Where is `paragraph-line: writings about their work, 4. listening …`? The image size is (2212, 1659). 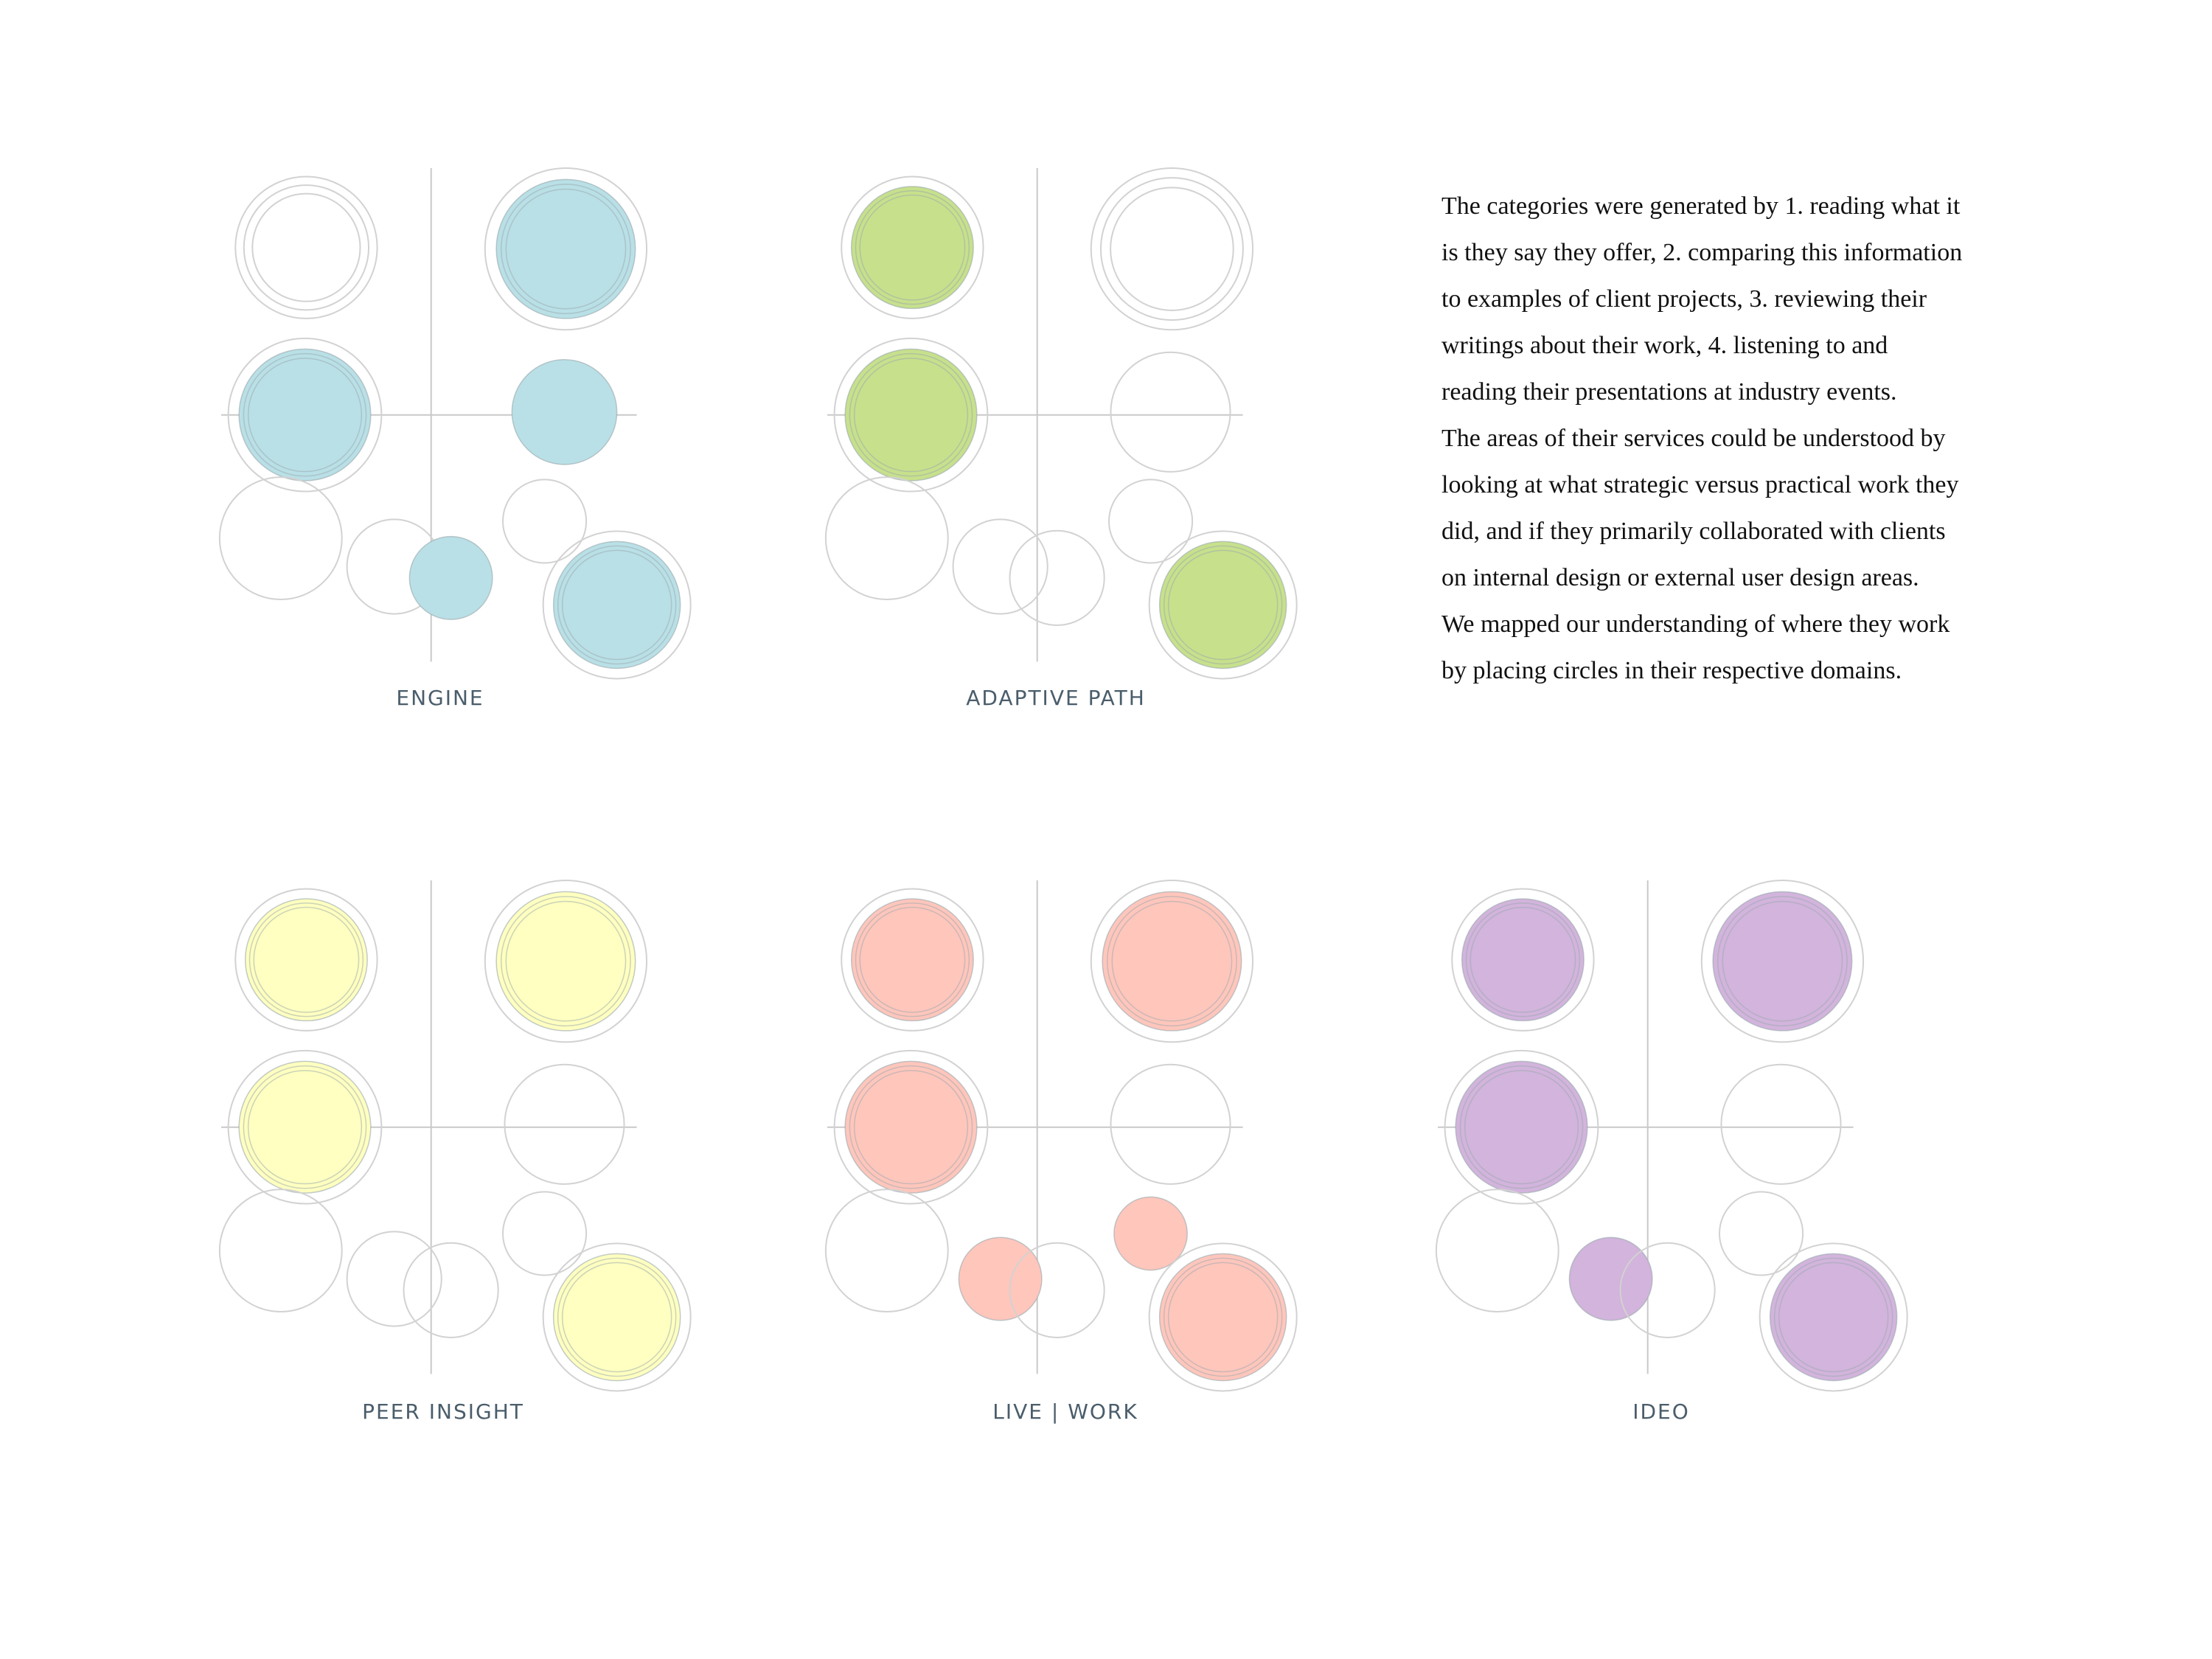
paragraph-line: writings about their work, 4. listening … is located at coordinates (1664, 345).